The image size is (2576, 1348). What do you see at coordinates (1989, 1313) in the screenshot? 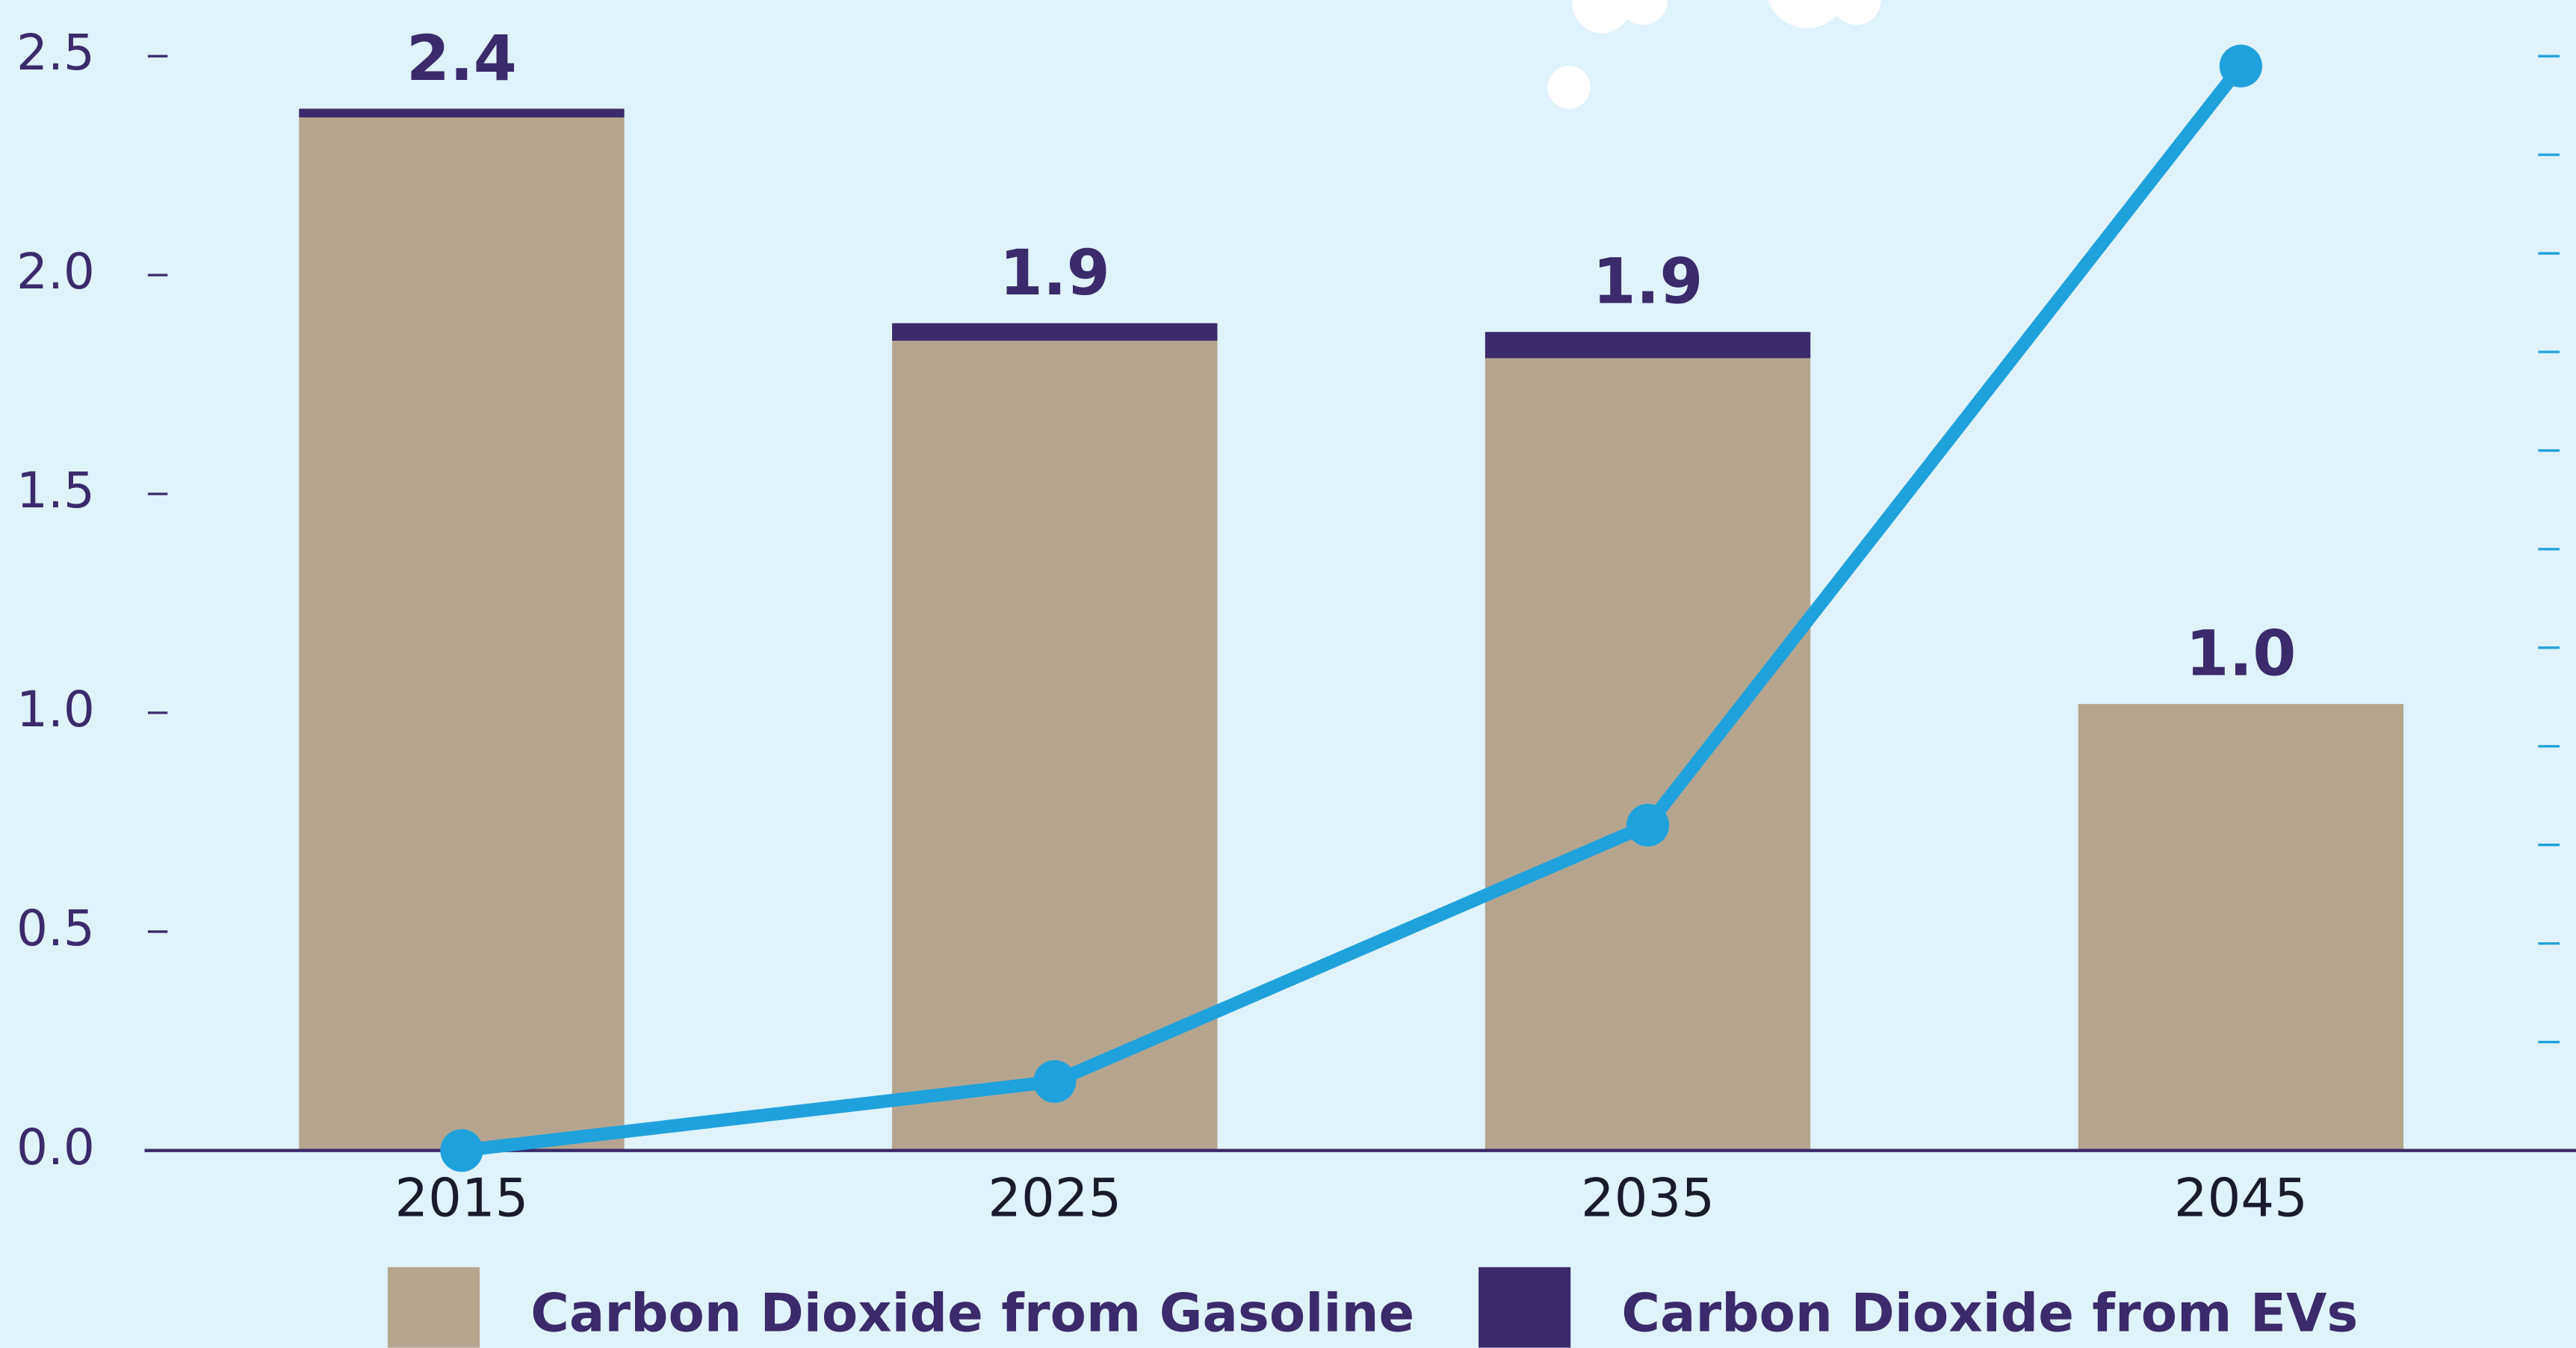
I see `legend-label: Carbon Dioxide from EVs` at bounding box center [1989, 1313].